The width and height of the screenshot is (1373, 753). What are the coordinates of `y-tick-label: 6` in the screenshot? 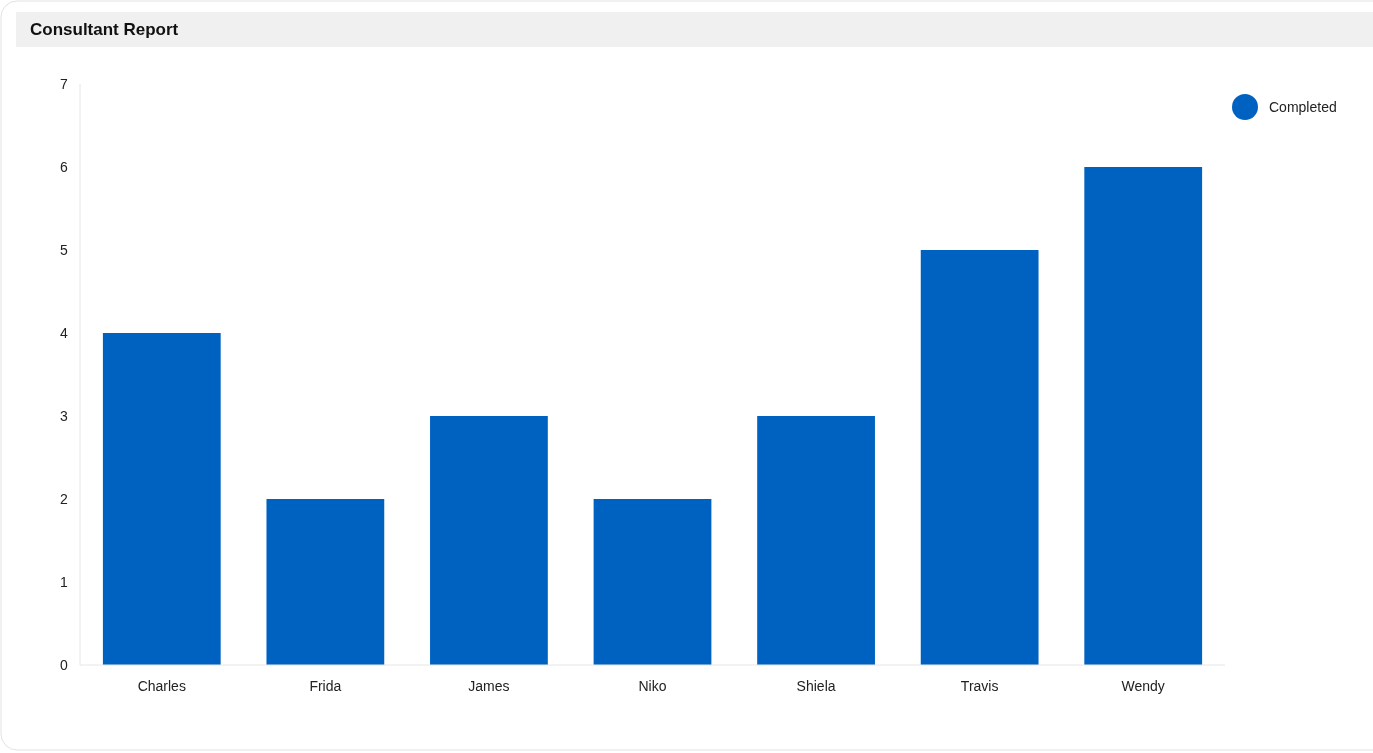 It's located at (64, 166).